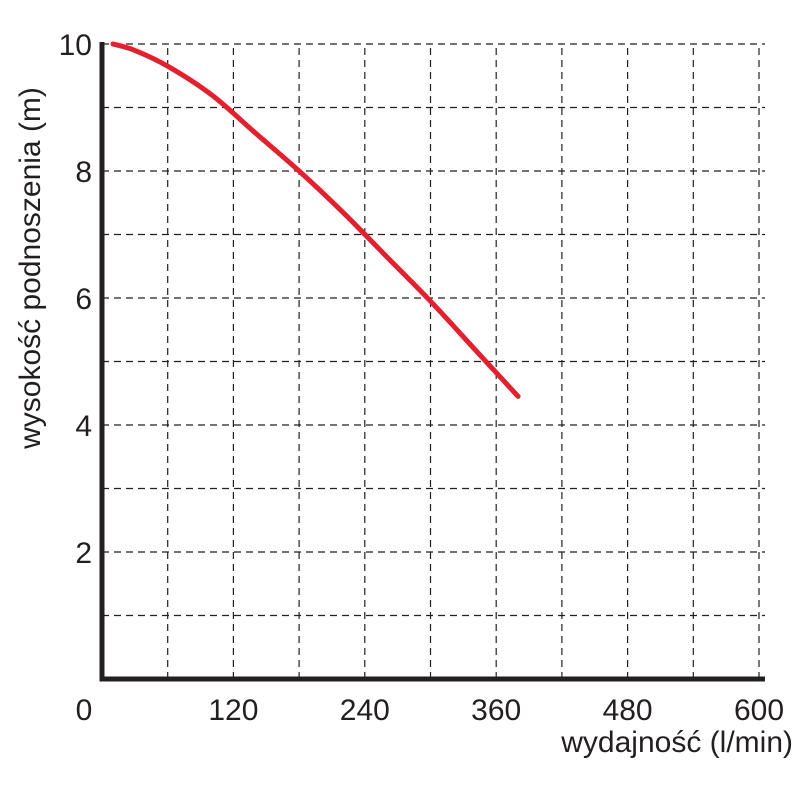 Image resolution: width=800 pixels, height=800 pixels. I want to click on x-tick-label: 360, so click(496, 710).